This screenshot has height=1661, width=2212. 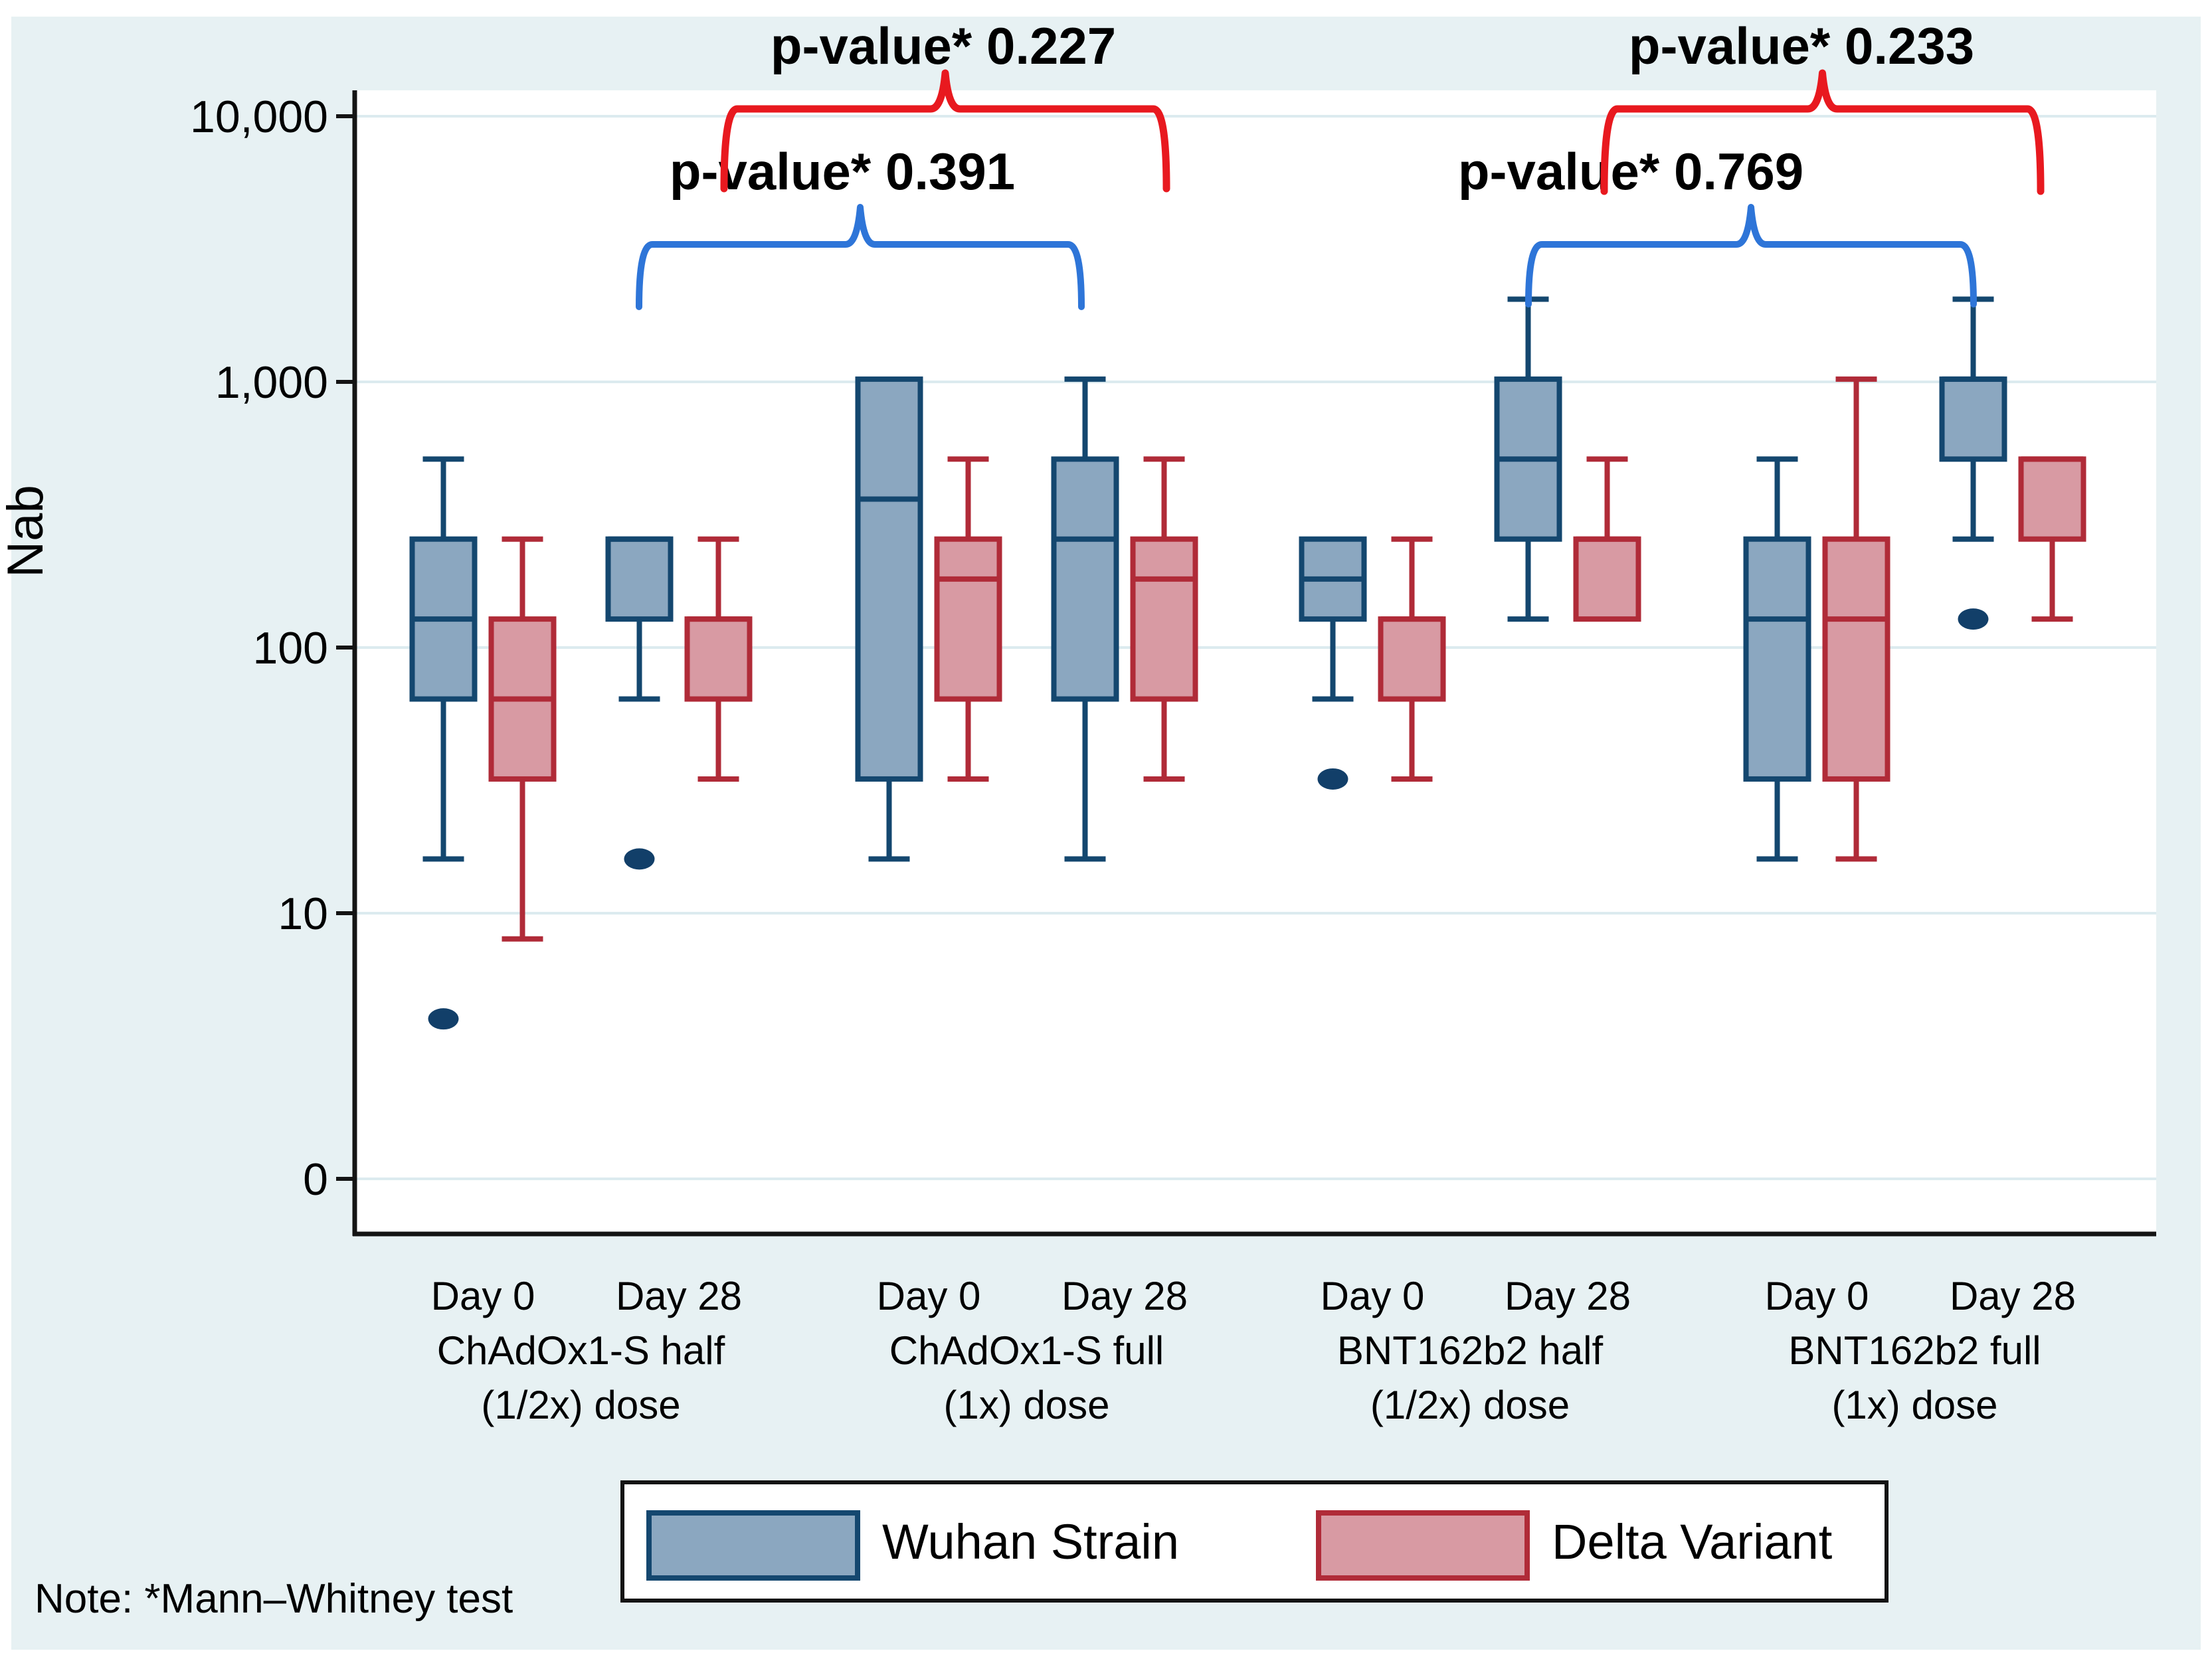 What do you see at coordinates (1254, 1541) in the screenshot?
I see `legend: Wuhan Strain Delta Variant` at bounding box center [1254, 1541].